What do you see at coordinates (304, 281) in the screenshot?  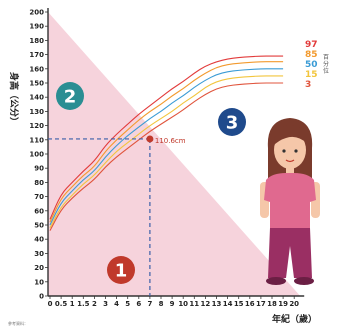 I see `girl-shoe-right` at bounding box center [304, 281].